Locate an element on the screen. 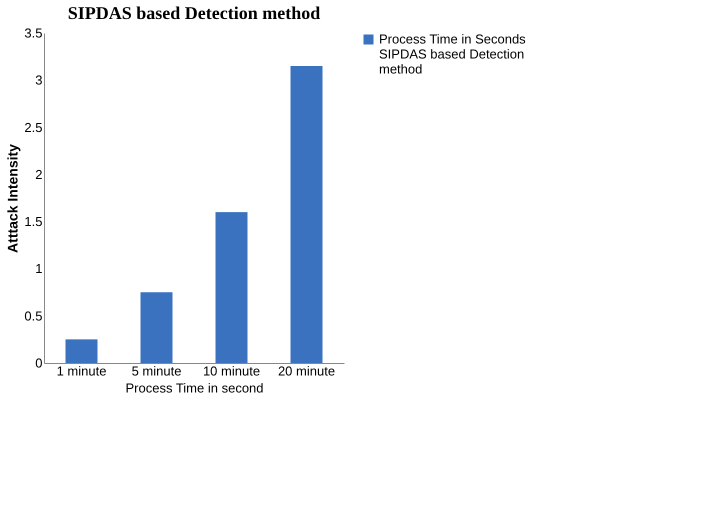  y-tick-label: 1 is located at coordinates (38, 268).